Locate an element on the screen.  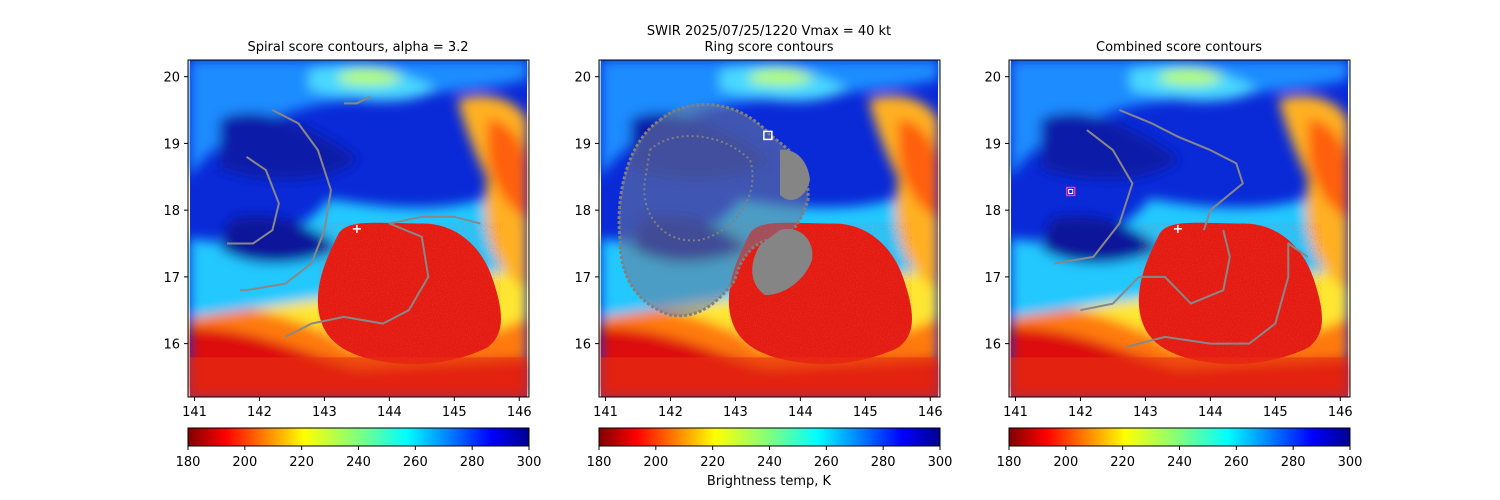
combined-contours is located at coordinates (1181, 228).